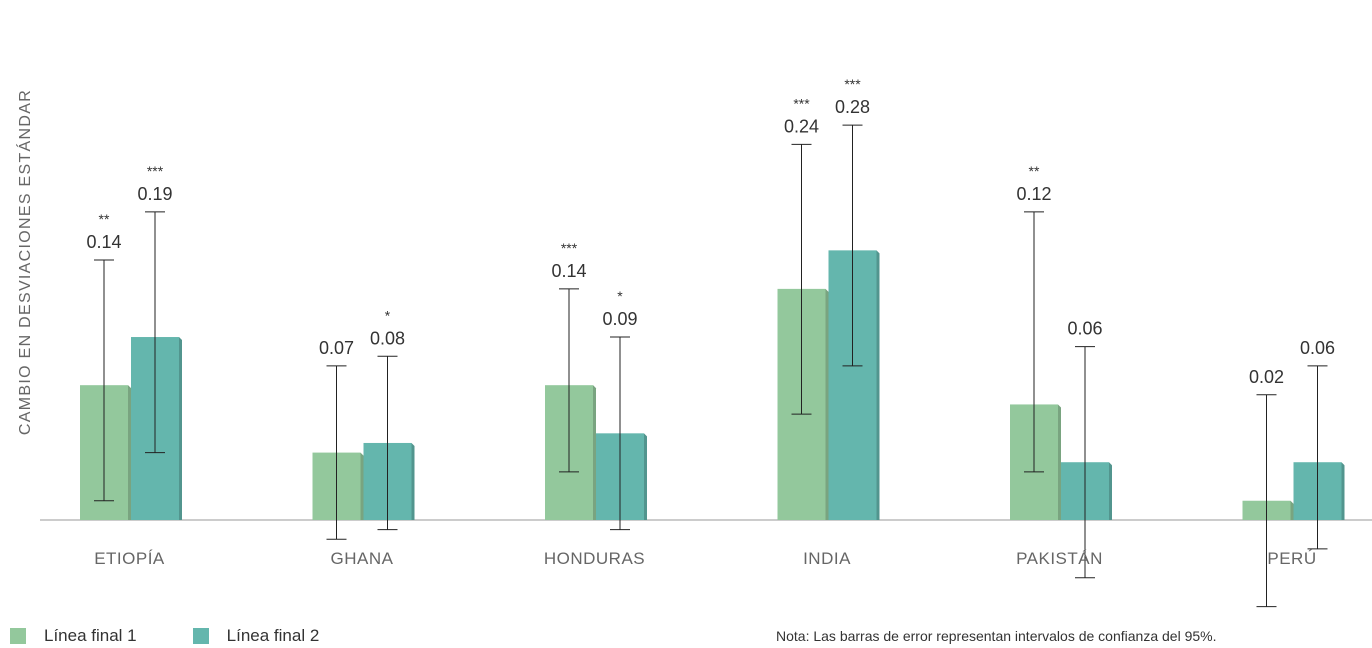 The width and height of the screenshot is (1372, 648). Describe the element at coordinates (594, 558) in the screenshot. I see `category-label: HONDURAS` at that location.